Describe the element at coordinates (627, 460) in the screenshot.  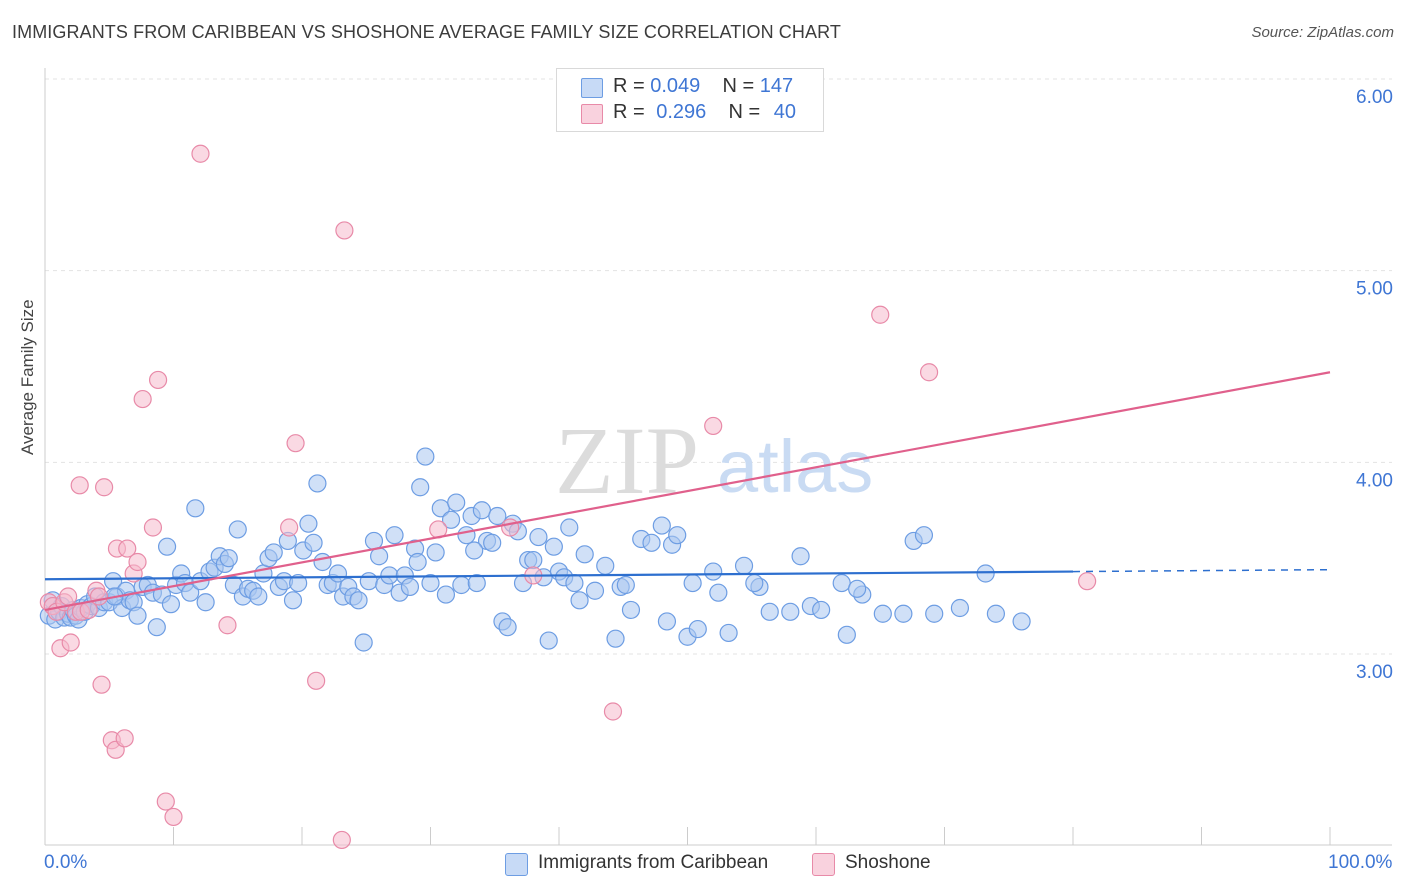
I see `watermark-zip: ZIP` at that location.